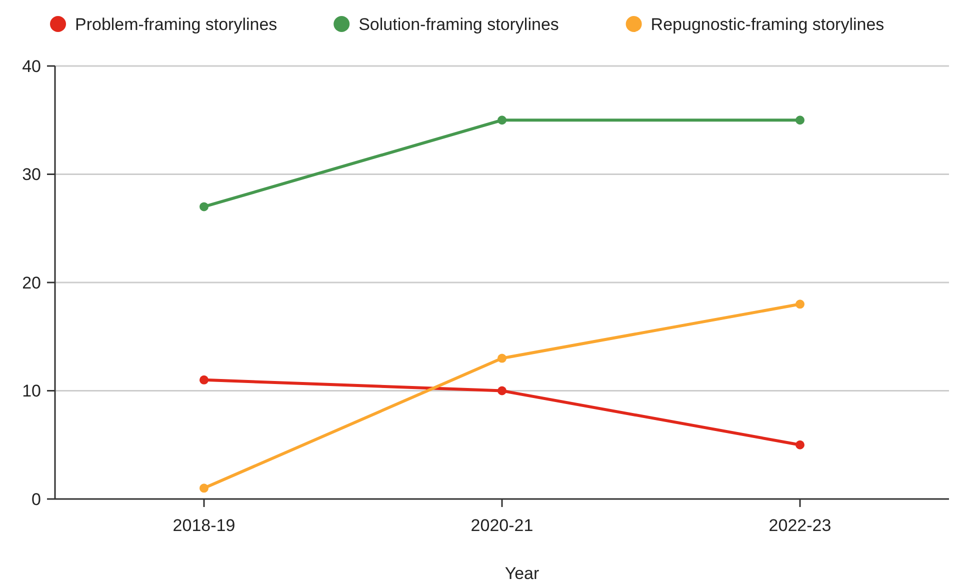  I want to click on legend-label: Solution-framing storylines, so click(458, 24).